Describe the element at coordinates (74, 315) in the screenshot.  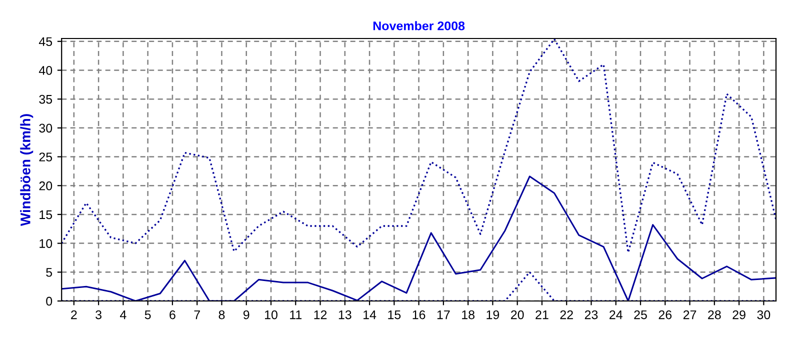
I see `x-tick-label: 2` at that location.